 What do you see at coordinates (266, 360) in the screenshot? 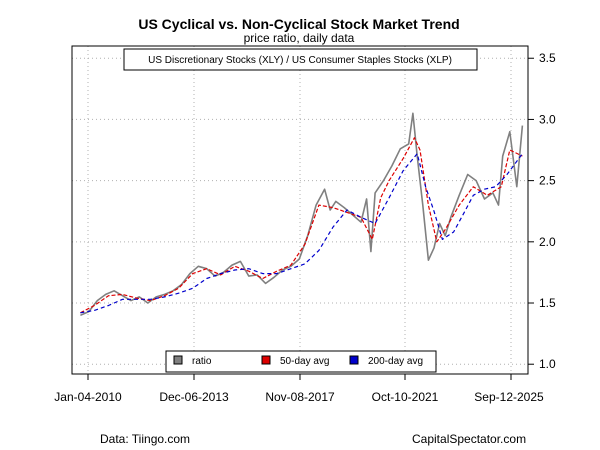
I see `legend-swatch-50-day` at bounding box center [266, 360].